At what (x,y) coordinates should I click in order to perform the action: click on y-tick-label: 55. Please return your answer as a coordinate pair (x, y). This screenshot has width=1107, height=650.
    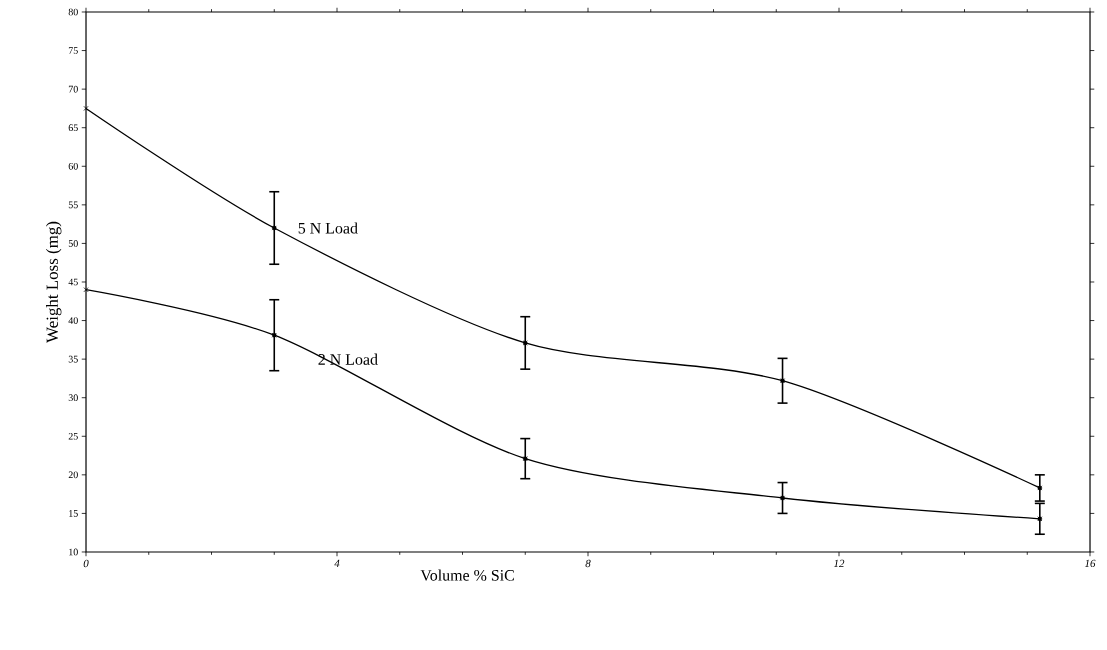
    Looking at the image, I should click on (73, 205).